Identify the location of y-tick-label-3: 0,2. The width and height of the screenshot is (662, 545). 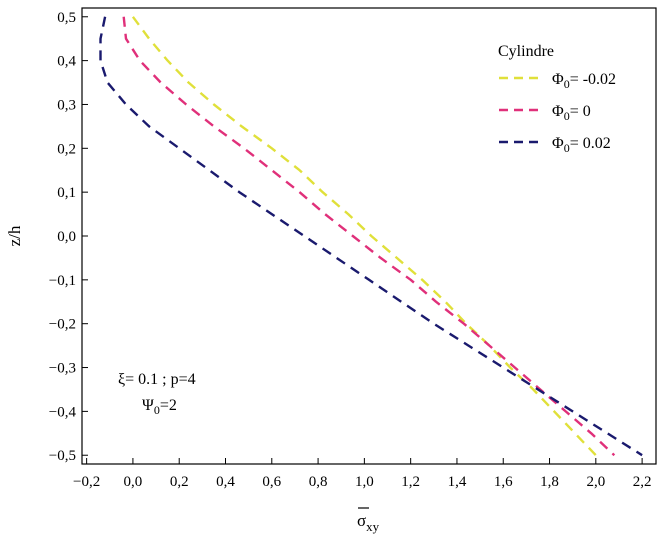
(66, 149).